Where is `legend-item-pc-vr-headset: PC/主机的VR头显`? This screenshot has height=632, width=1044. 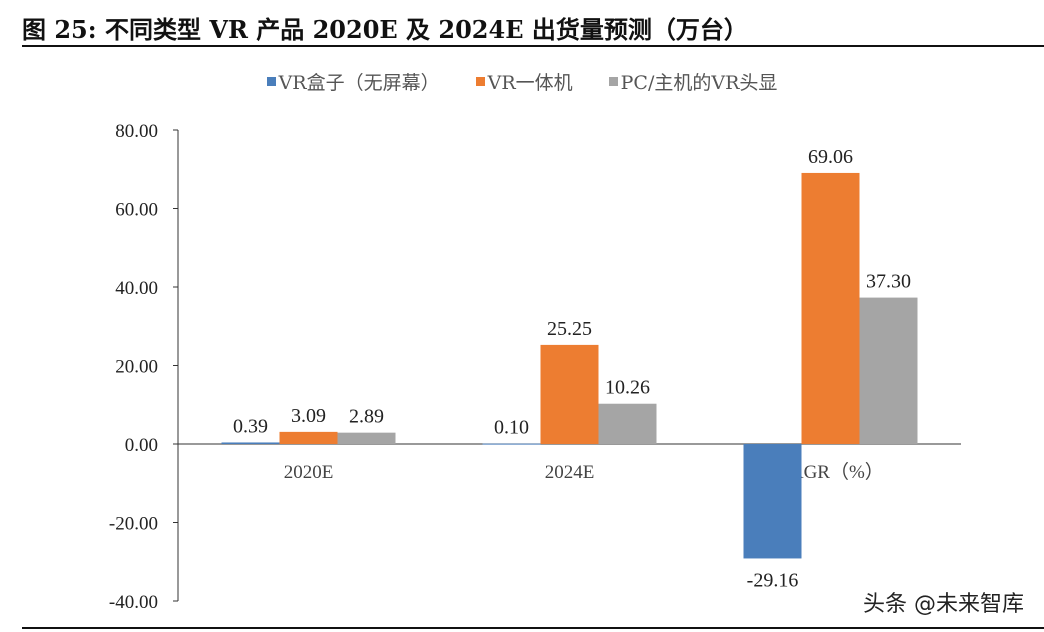 legend-item-pc-vr-headset: PC/主机的VR头显 is located at coordinates (693, 81).